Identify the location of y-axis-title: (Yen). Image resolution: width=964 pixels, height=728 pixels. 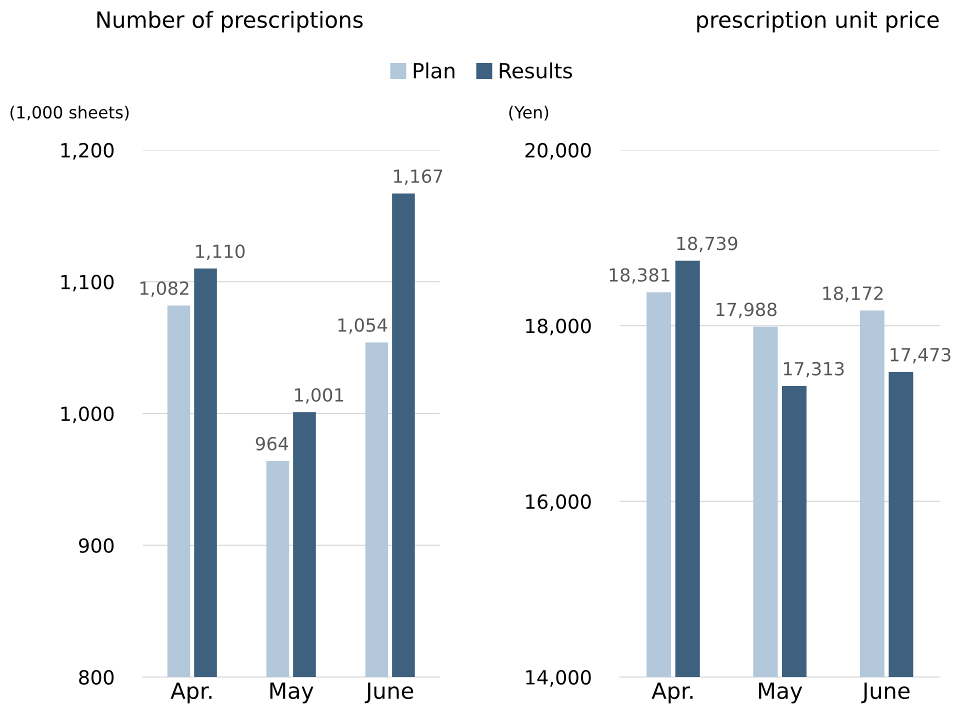
(528, 113).